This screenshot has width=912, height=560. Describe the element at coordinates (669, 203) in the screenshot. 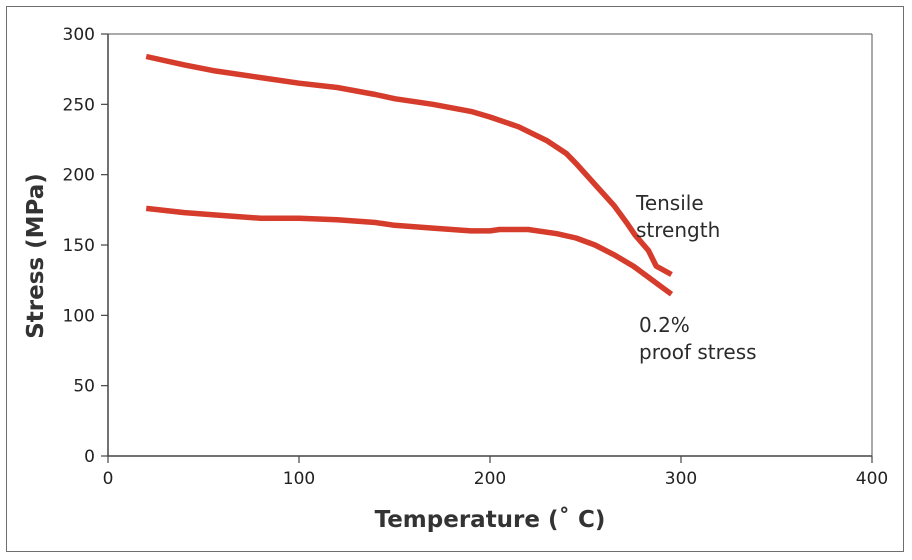

I see `series-label-tensile-line-1: Tensile` at that location.